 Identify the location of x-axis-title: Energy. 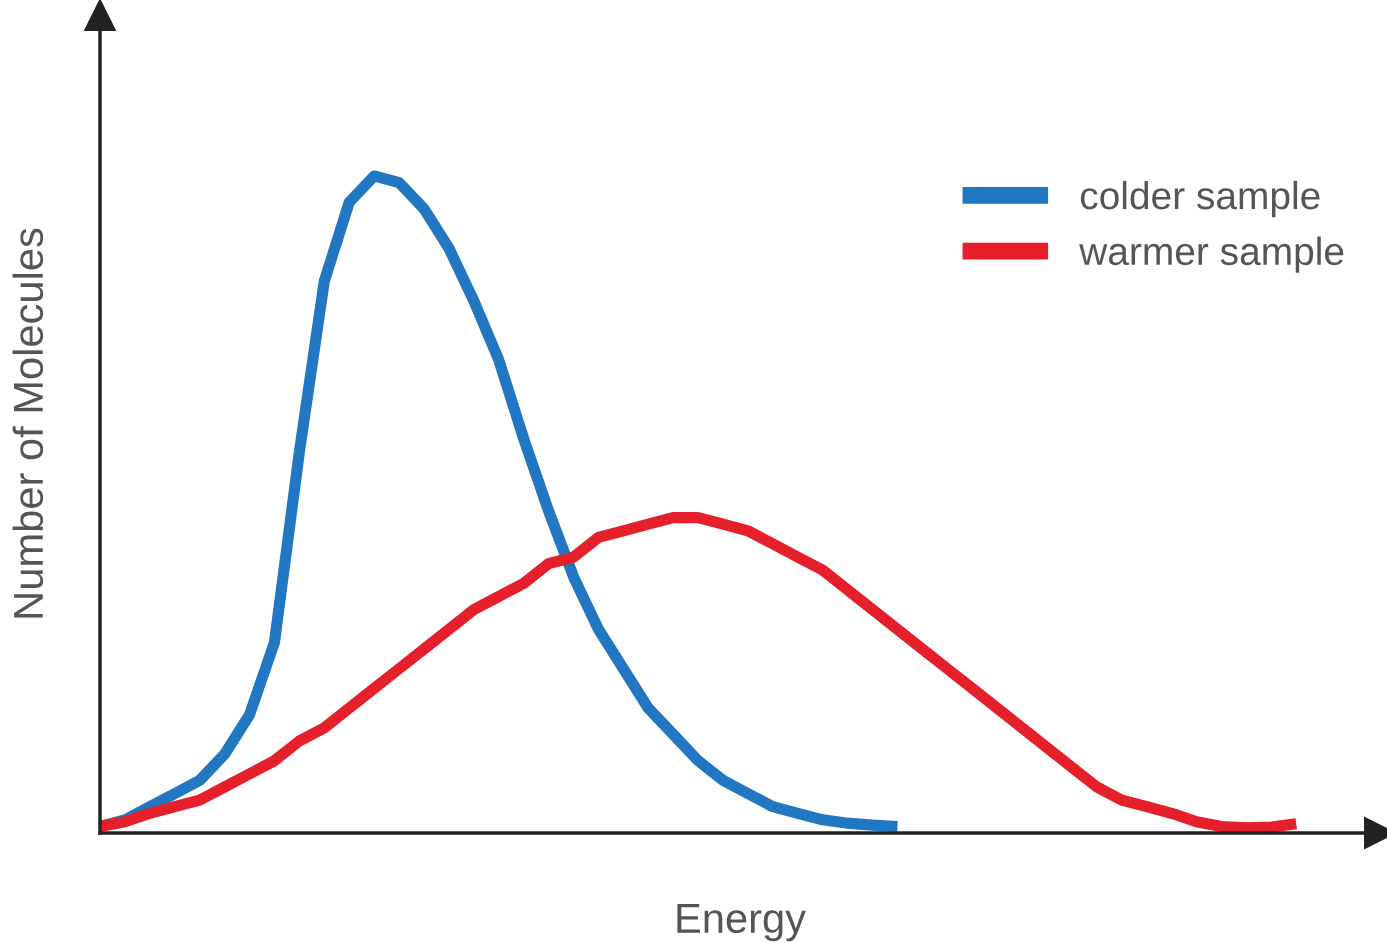
(741, 922).